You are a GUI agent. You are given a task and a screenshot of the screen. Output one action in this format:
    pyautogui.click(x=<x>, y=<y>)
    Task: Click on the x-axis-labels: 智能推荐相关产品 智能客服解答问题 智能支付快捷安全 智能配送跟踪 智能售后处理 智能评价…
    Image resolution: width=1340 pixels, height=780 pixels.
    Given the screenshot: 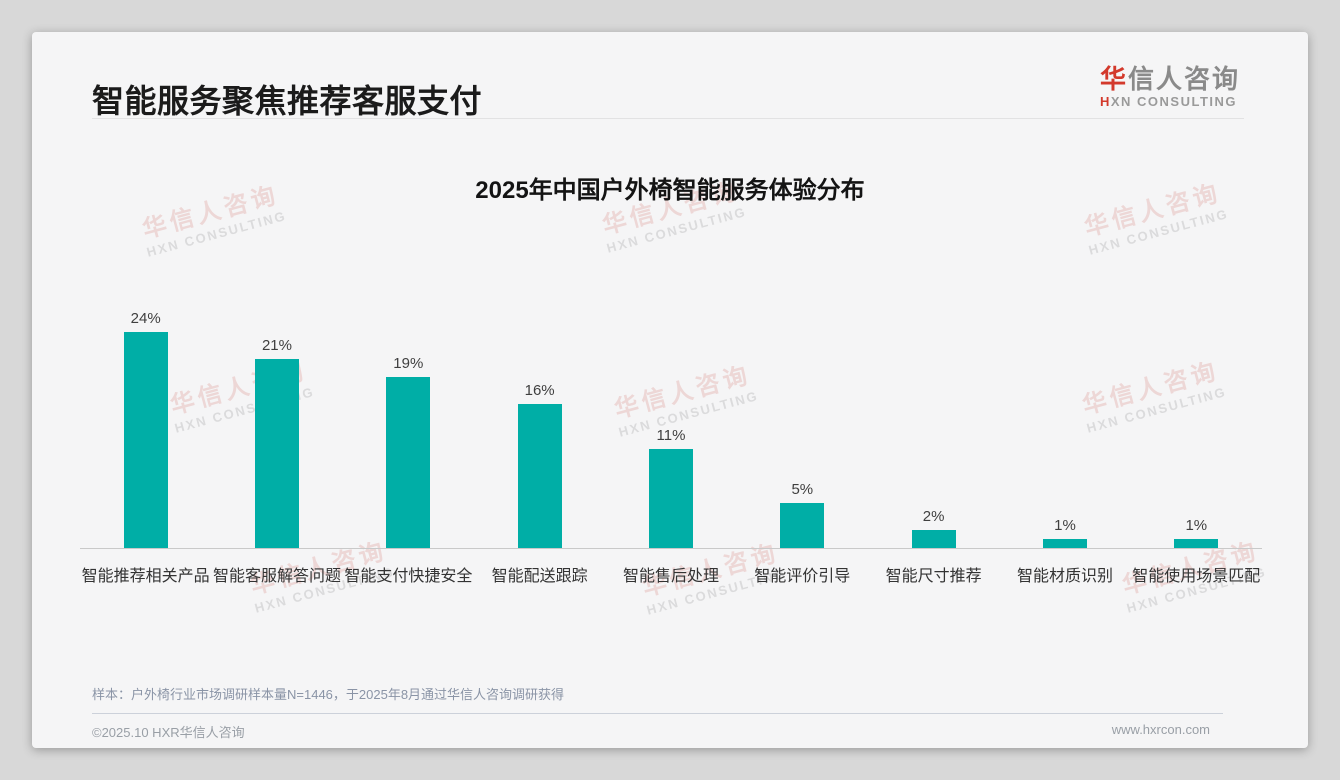 What is the action you would take?
    pyautogui.click(x=671, y=574)
    